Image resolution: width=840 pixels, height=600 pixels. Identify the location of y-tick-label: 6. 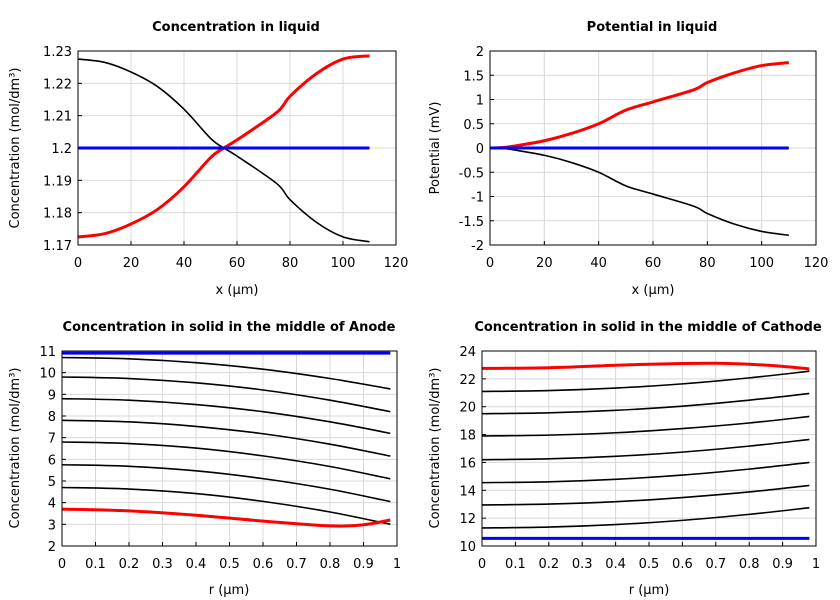
(52, 460).